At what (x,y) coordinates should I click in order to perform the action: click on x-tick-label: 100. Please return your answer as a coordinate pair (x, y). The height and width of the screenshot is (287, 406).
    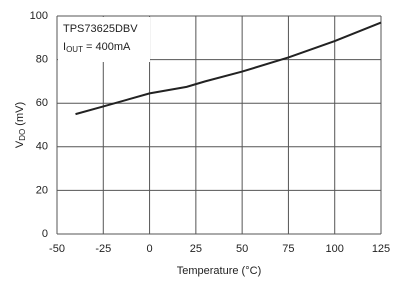
    Looking at the image, I should click on (335, 249).